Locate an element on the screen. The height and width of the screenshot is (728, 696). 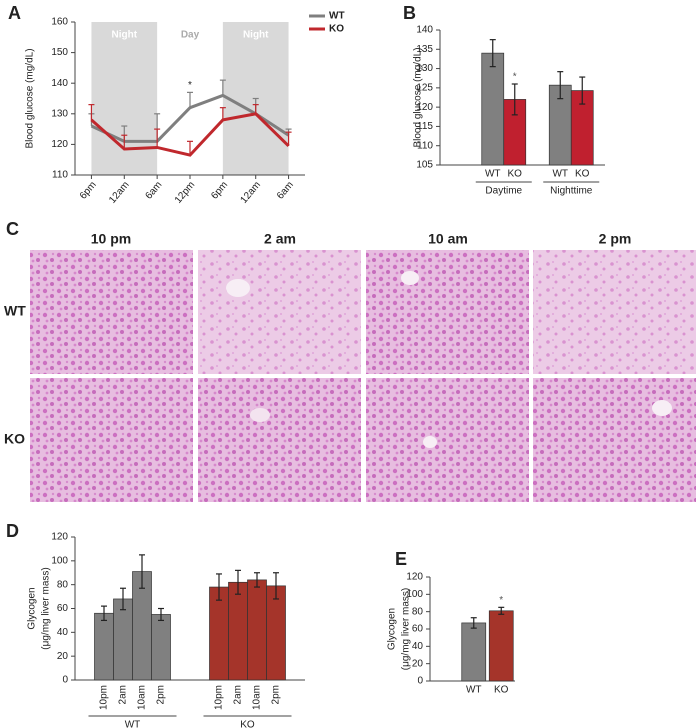
group-label: WT is located at coordinates (133, 724).